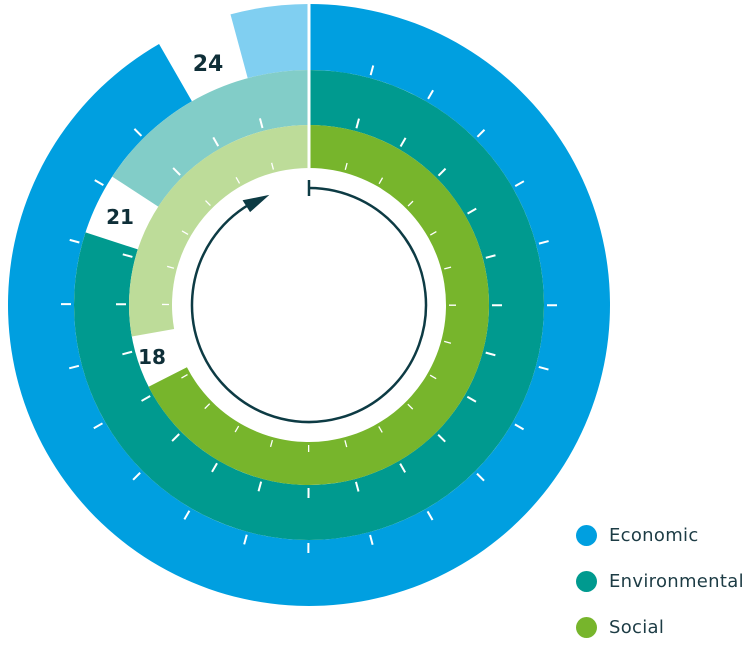 The height and width of the screenshot is (650, 750). I want to click on legend-item-economic: Economic, so click(660, 535).